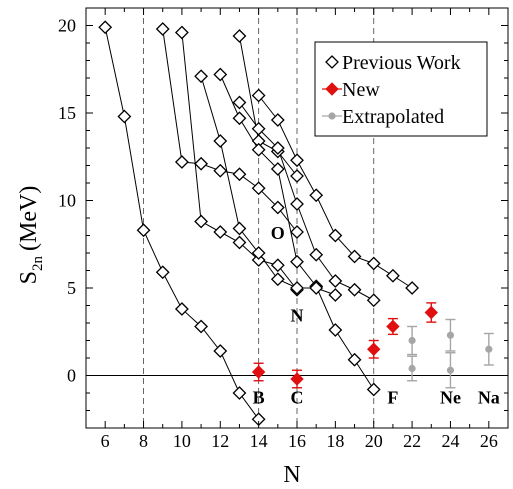 Image resolution: width=513 pixels, height=489 pixels. Describe the element at coordinates (259, 441) in the screenshot. I see `x-tick-label: 14` at that location.